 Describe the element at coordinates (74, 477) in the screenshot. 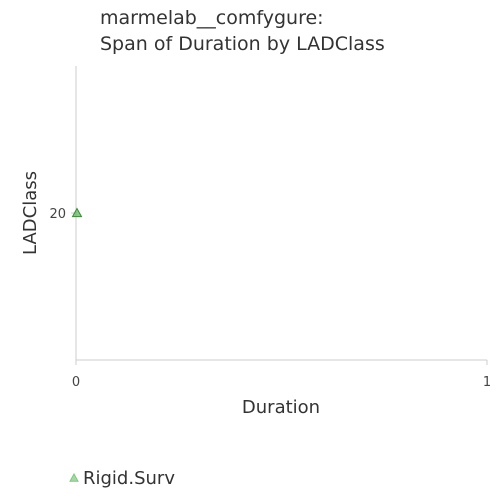

I see `legend-marker` at that location.